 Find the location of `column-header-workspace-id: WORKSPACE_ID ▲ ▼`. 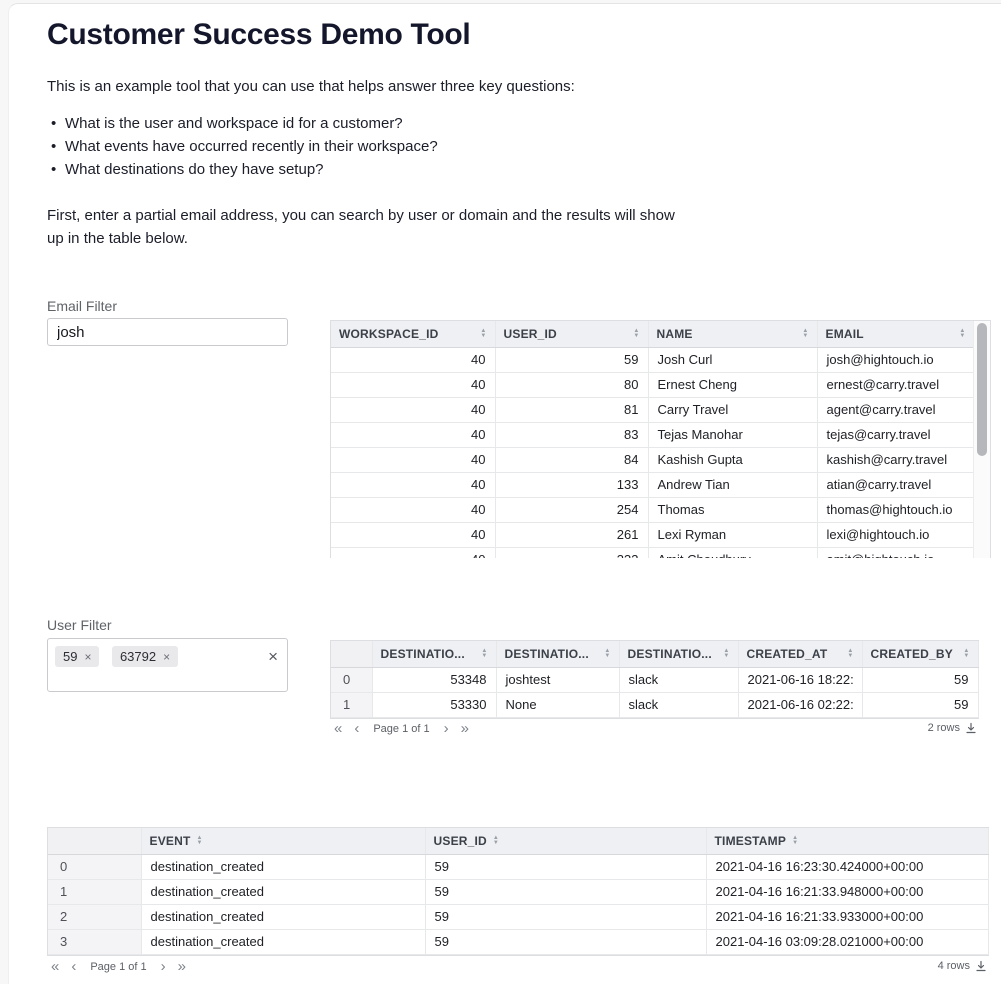

column-header-workspace-id: WORKSPACE_ID ▲ ▼ is located at coordinates (413, 334).